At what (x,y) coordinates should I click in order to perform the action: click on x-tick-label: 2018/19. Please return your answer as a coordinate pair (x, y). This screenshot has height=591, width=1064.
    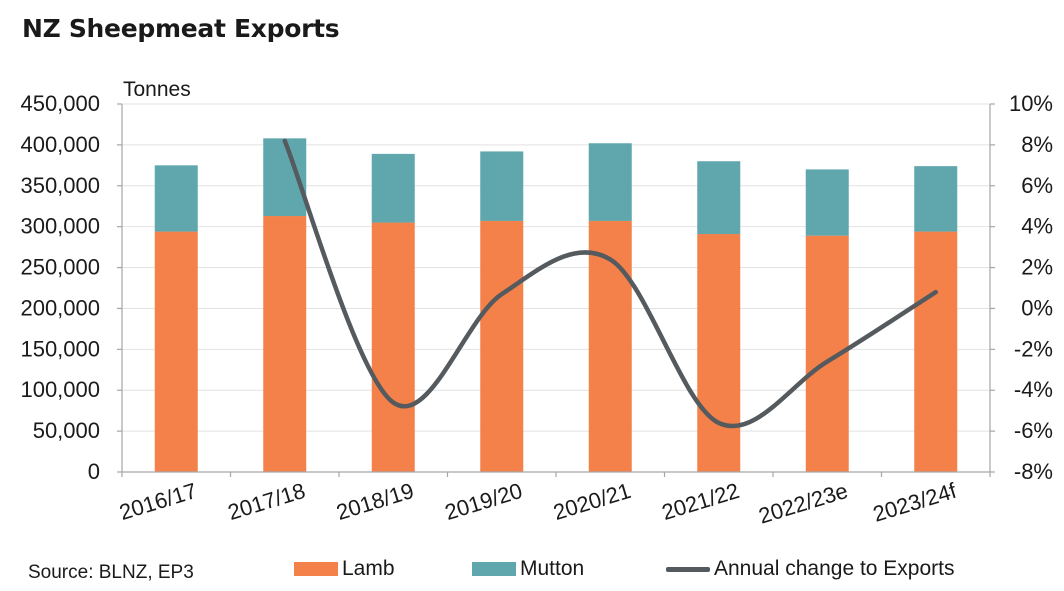
    Looking at the image, I should click on (374, 501).